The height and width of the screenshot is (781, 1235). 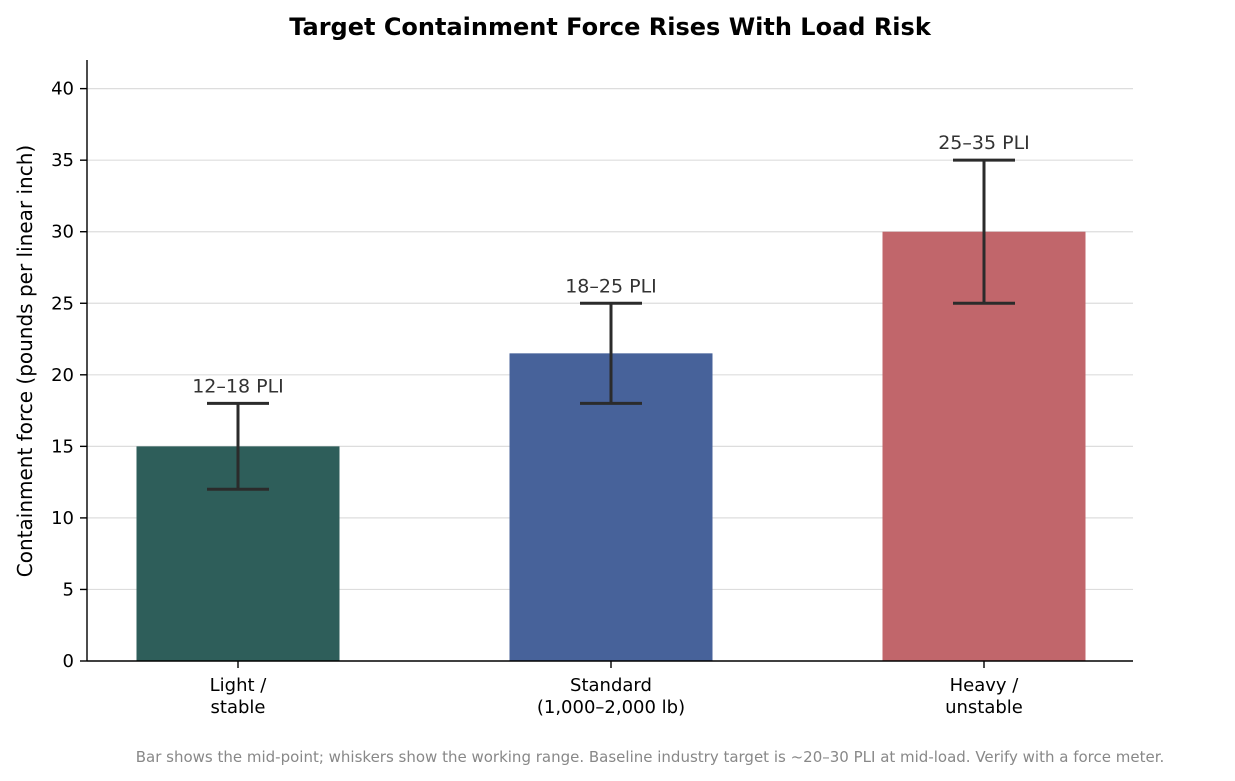 I want to click on y-tick-label: 20, so click(x=62, y=375).